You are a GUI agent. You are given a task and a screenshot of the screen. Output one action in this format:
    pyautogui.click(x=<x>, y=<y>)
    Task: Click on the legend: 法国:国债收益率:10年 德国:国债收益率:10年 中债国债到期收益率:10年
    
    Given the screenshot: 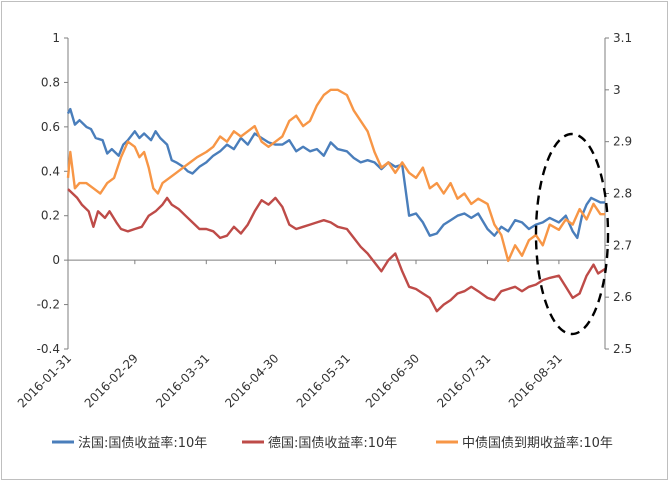 What is the action you would take?
    pyautogui.click(x=332, y=443)
    